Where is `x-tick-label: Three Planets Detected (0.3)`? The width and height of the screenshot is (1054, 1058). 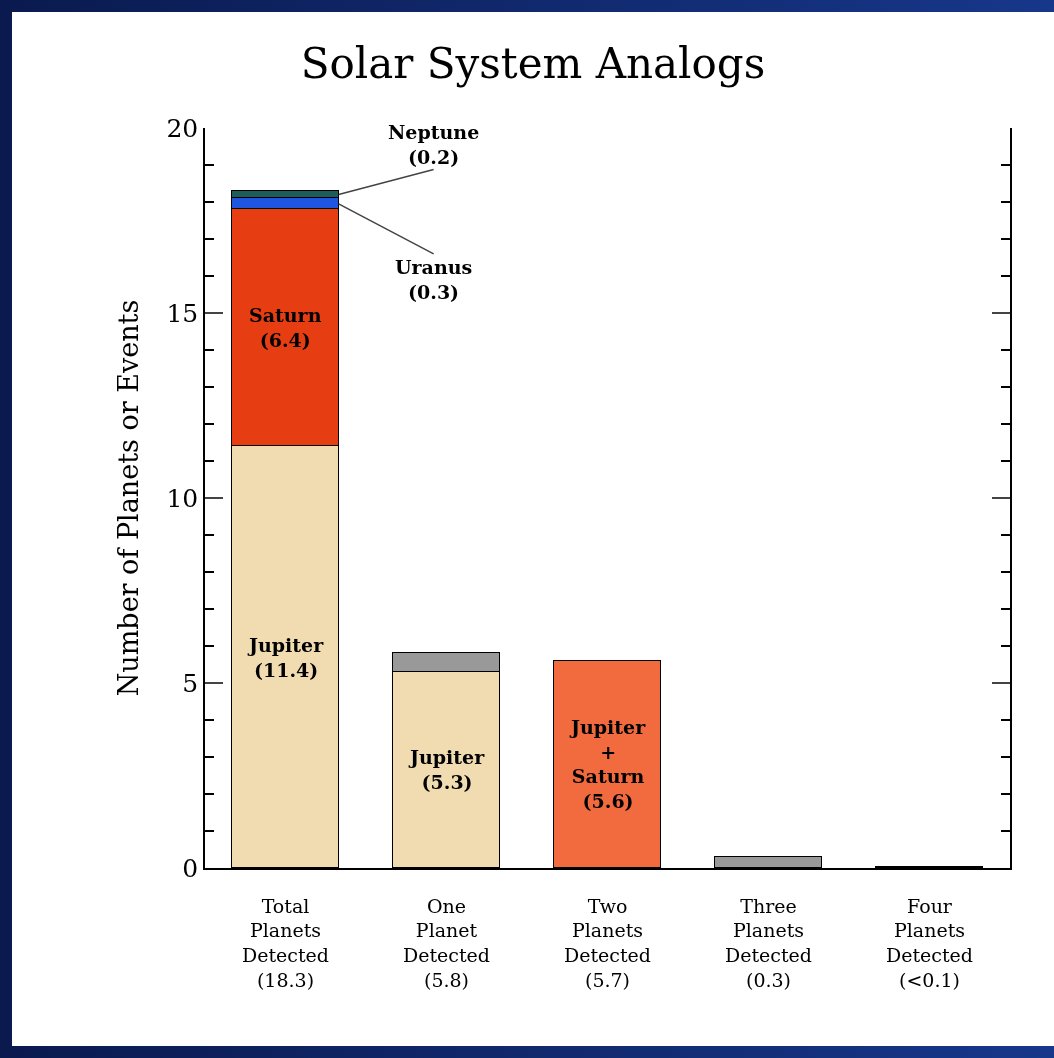
x-tick-label: Three Planets Detected (0.3) is located at coordinates (768, 942).